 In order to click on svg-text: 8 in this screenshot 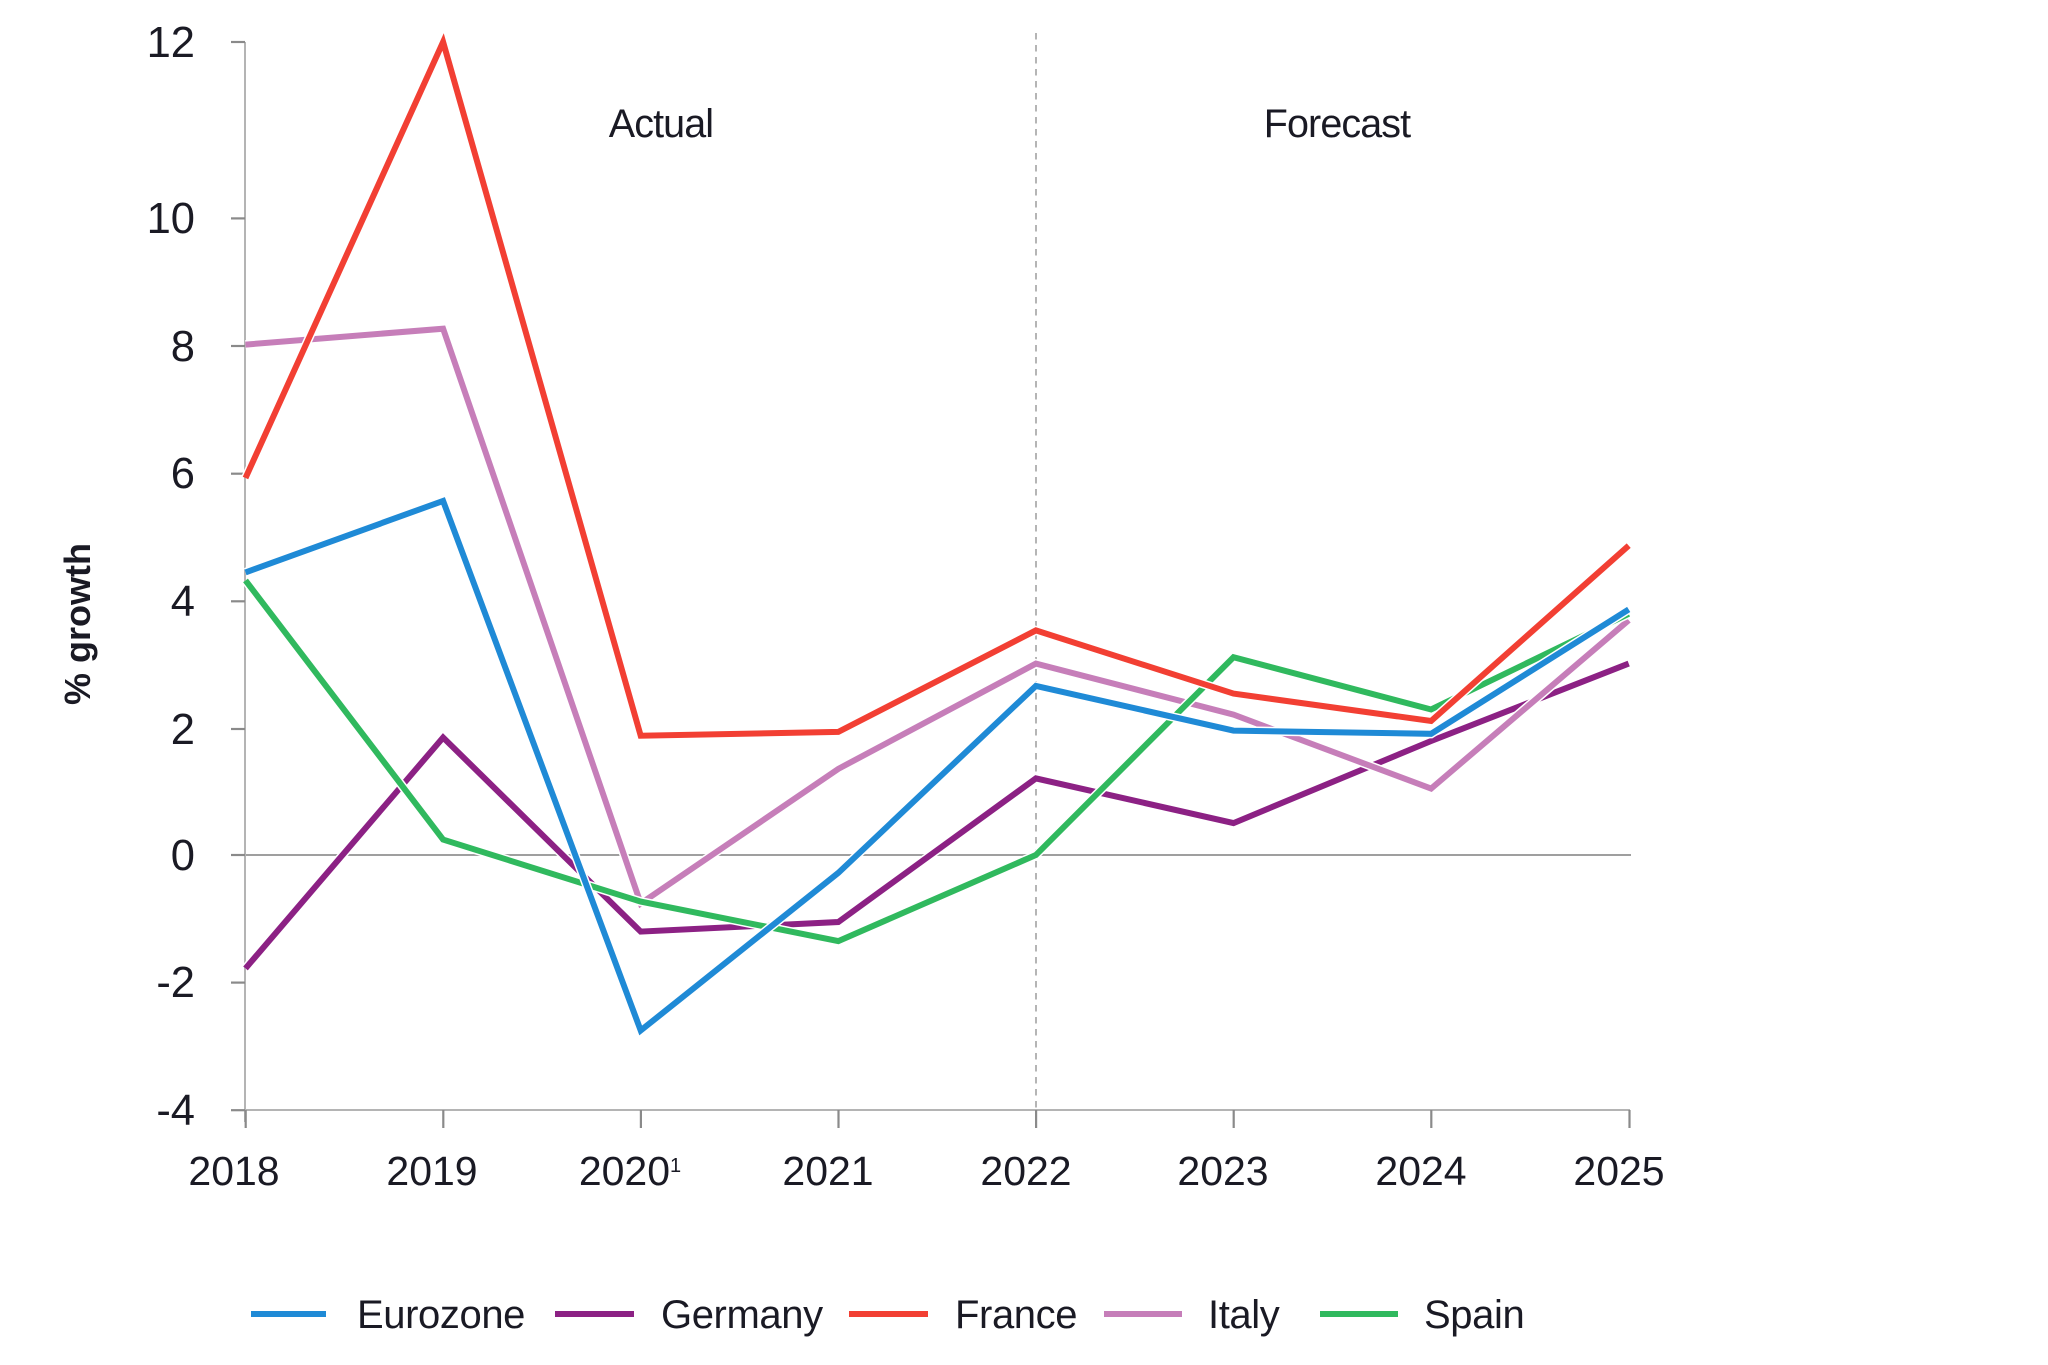, I will do `click(183, 347)`.